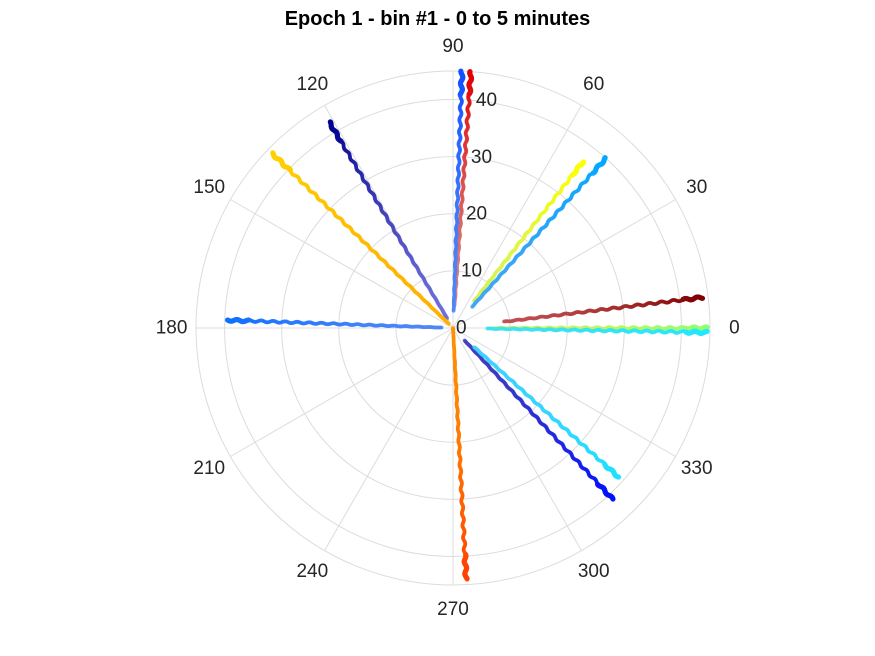 This screenshot has width=875, height=656. Describe the element at coordinates (209, 468) in the screenshot. I see `theta-tick-label: 210` at that location.